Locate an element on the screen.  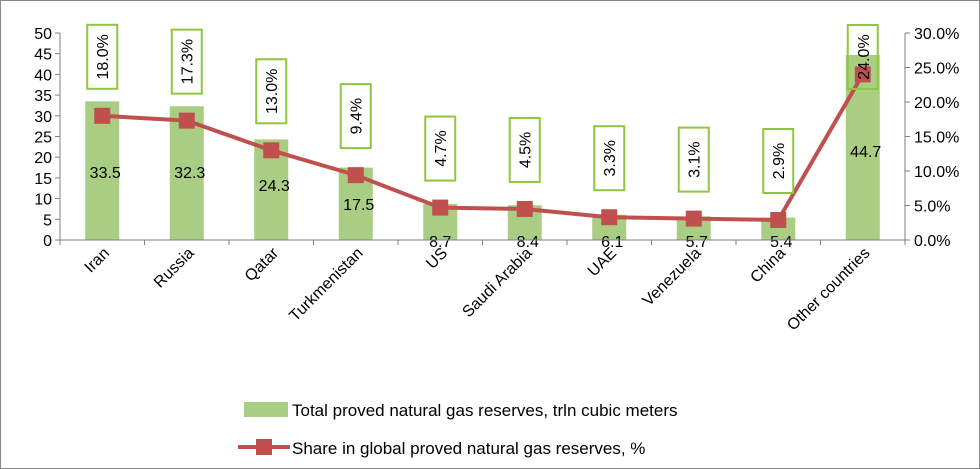
percent-label: 2.9% is located at coordinates (779, 161).